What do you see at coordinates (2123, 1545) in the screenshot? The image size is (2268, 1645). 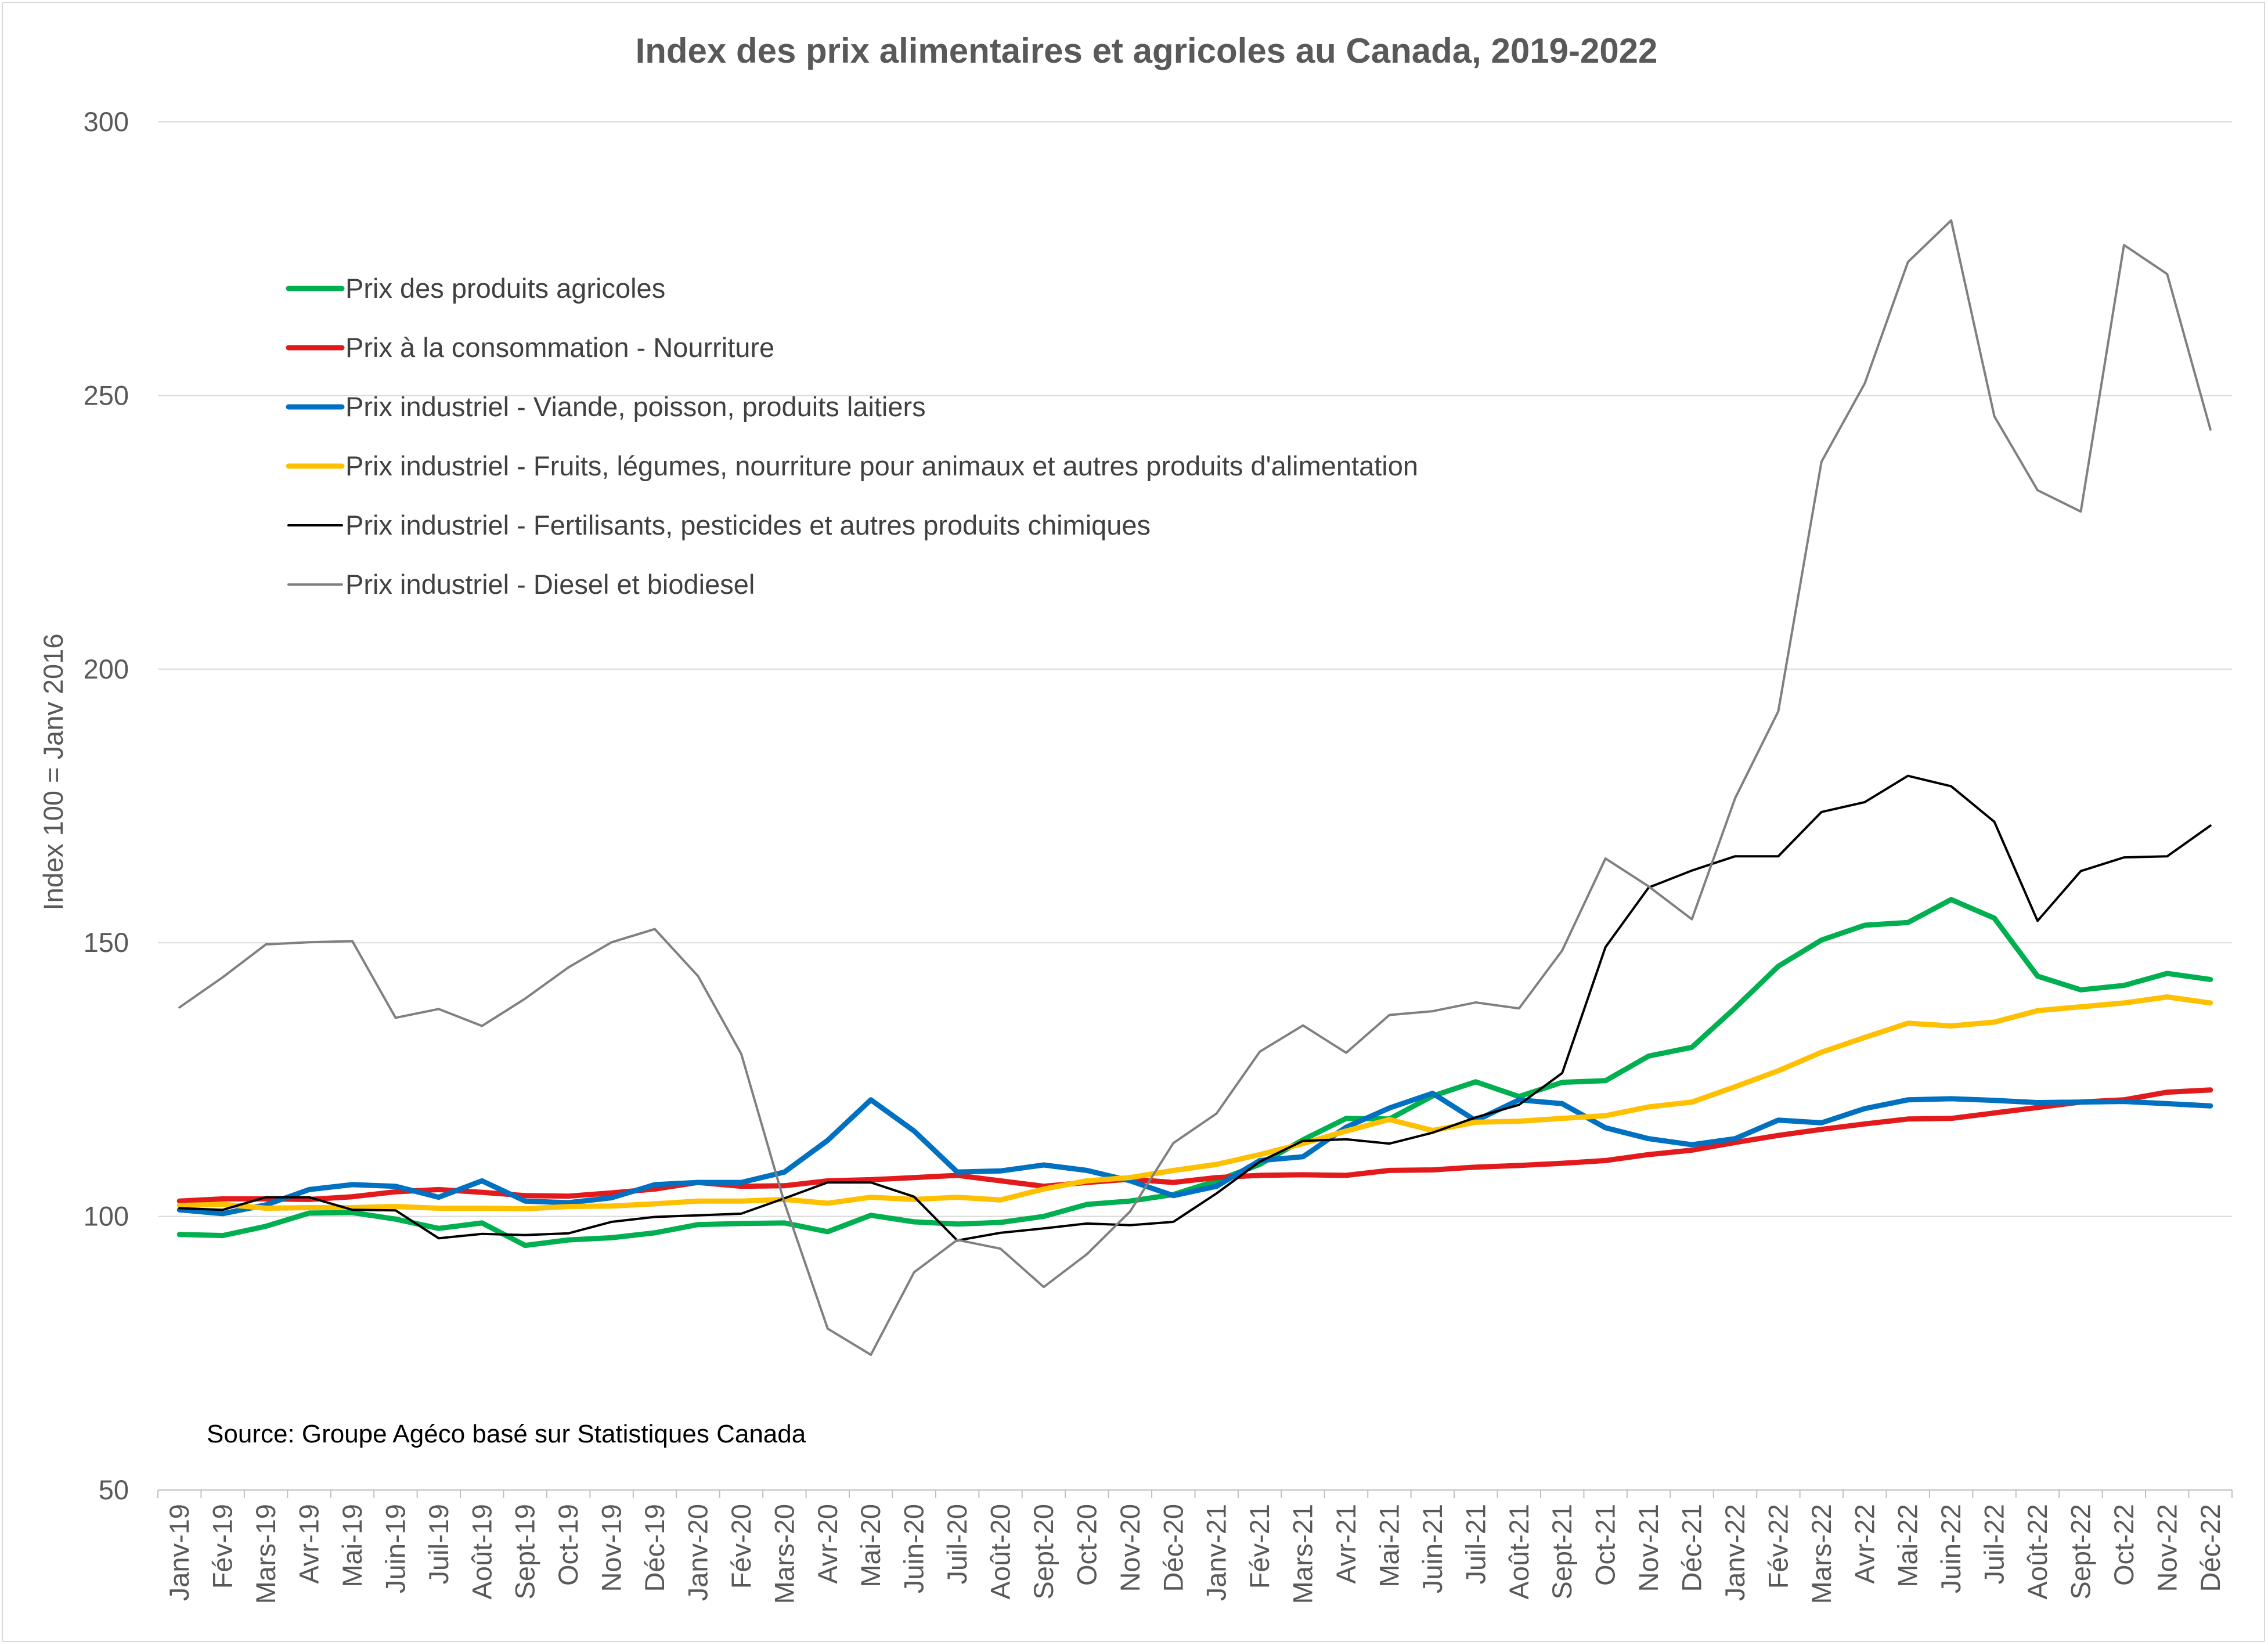 I see `x-tick-label: Oct-22` at bounding box center [2123, 1545].